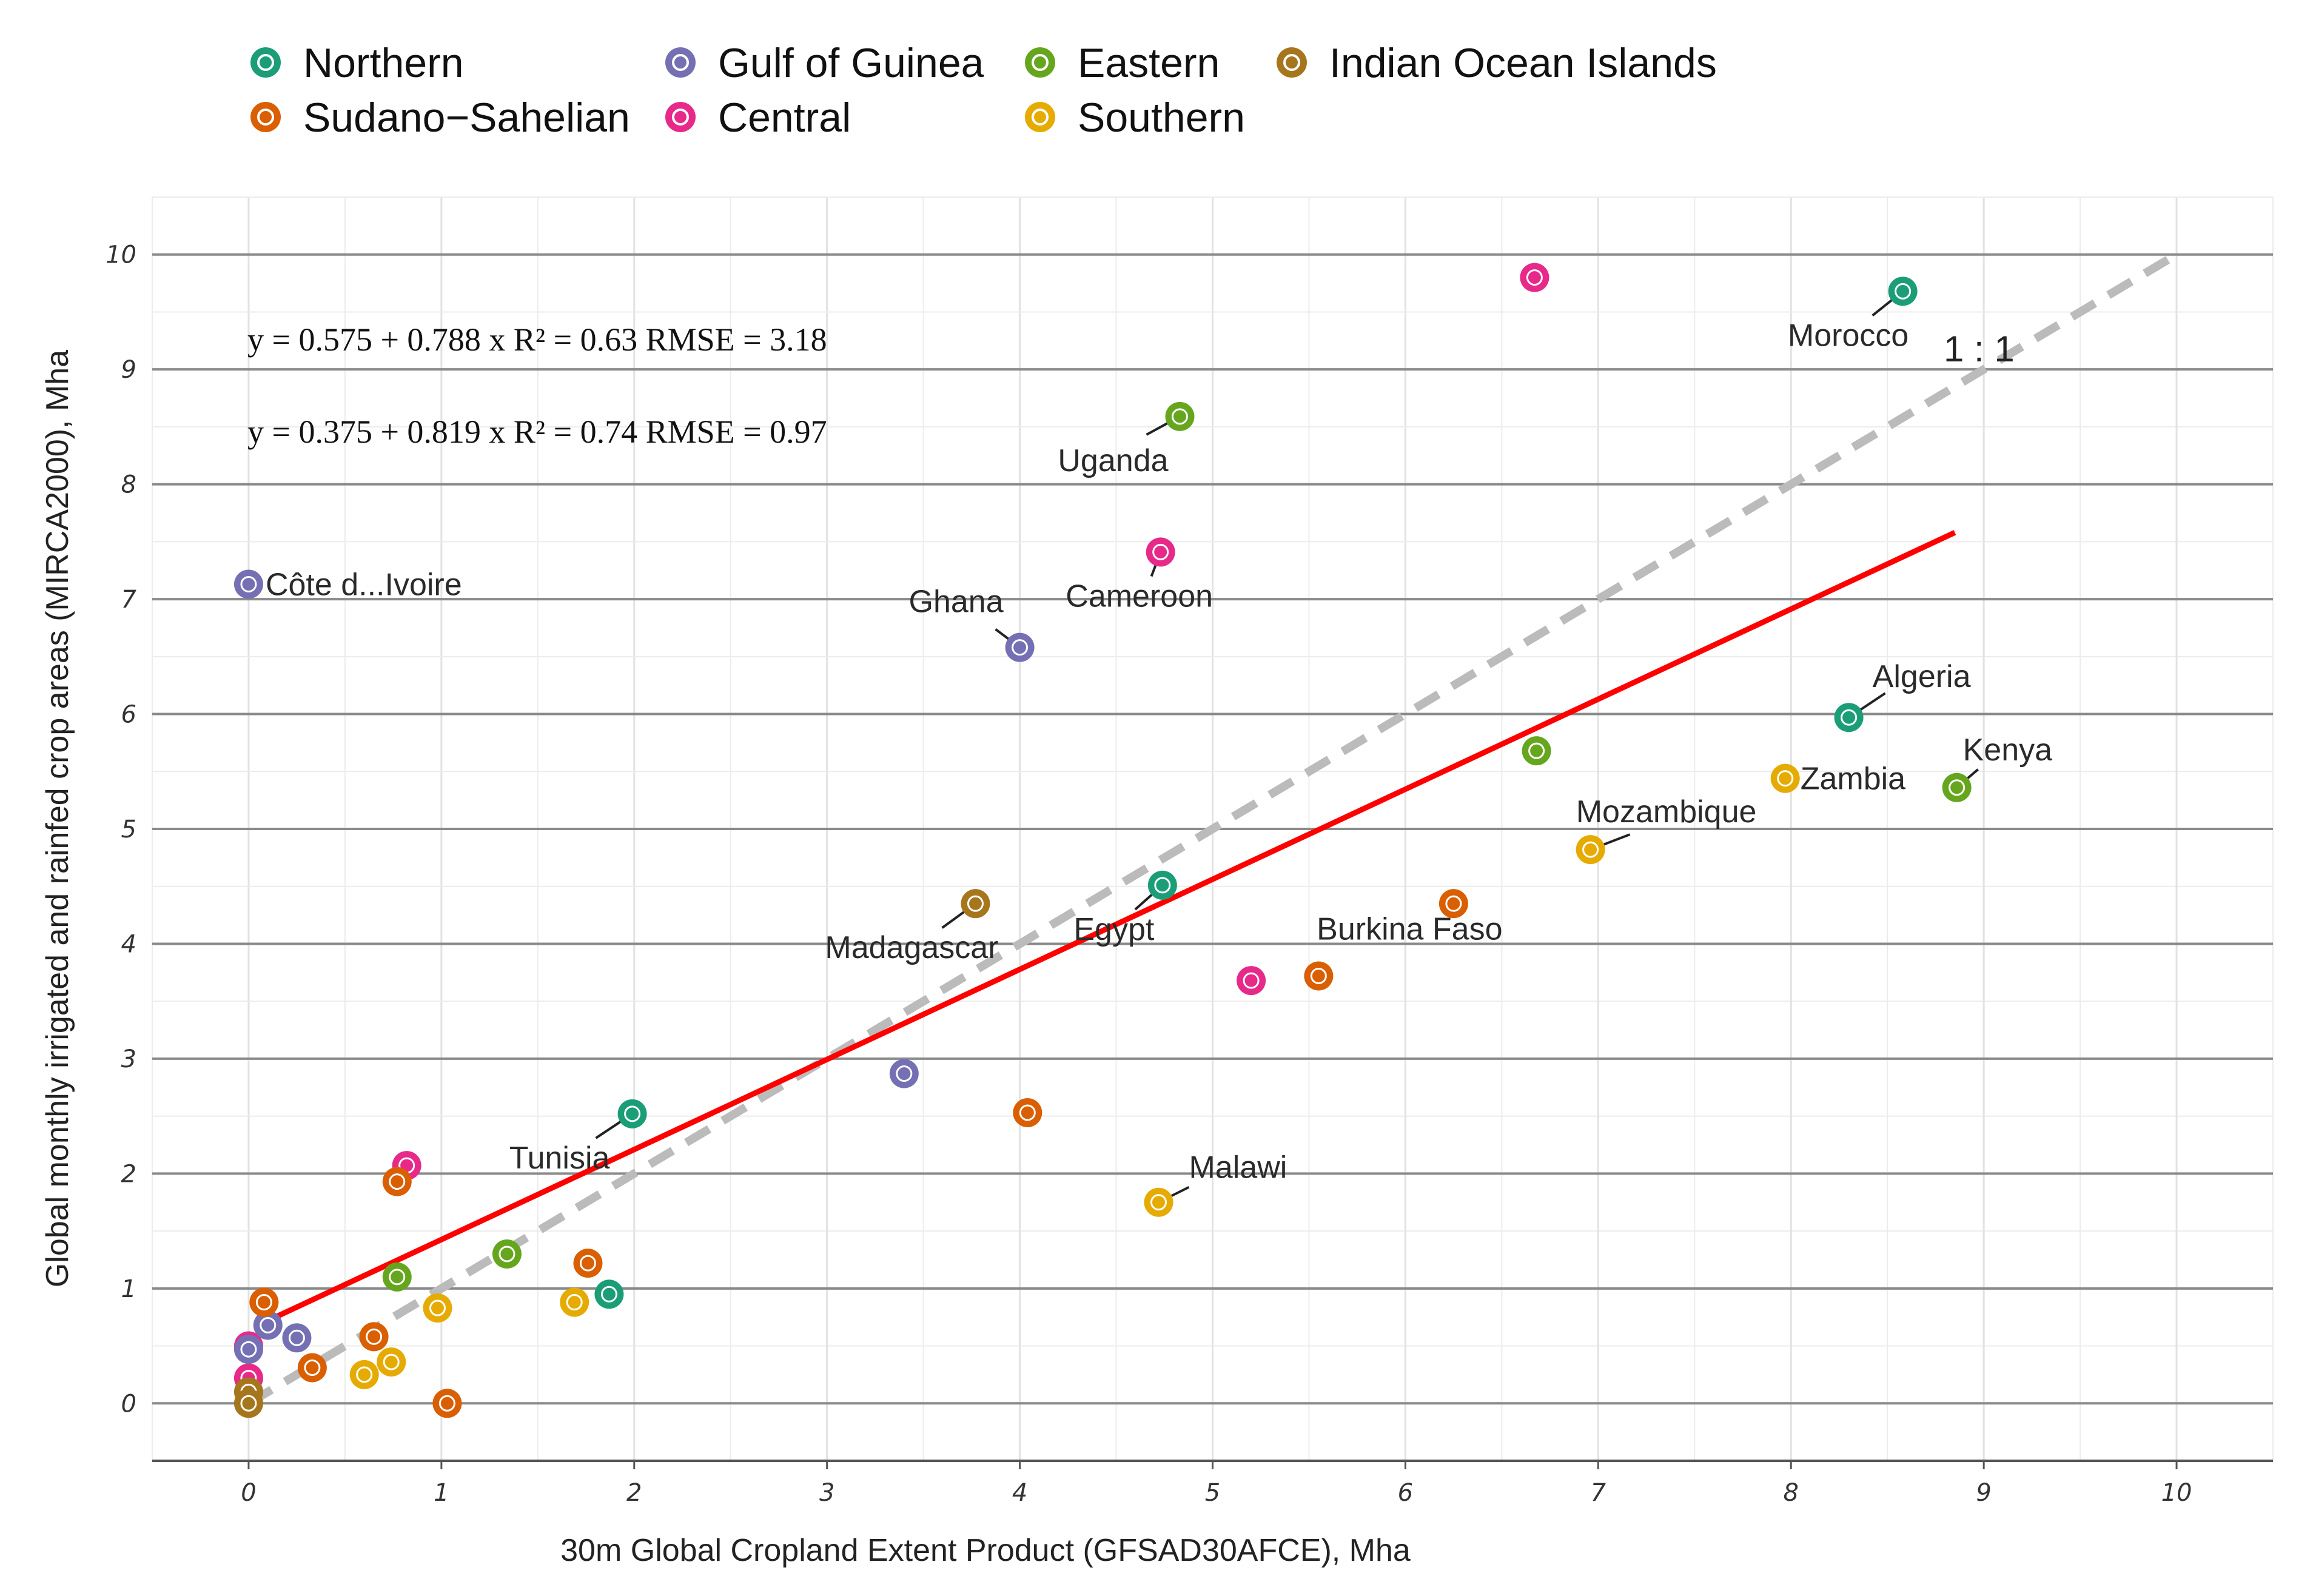  I want to click on x-tick-label: 1, so click(441, 1493).